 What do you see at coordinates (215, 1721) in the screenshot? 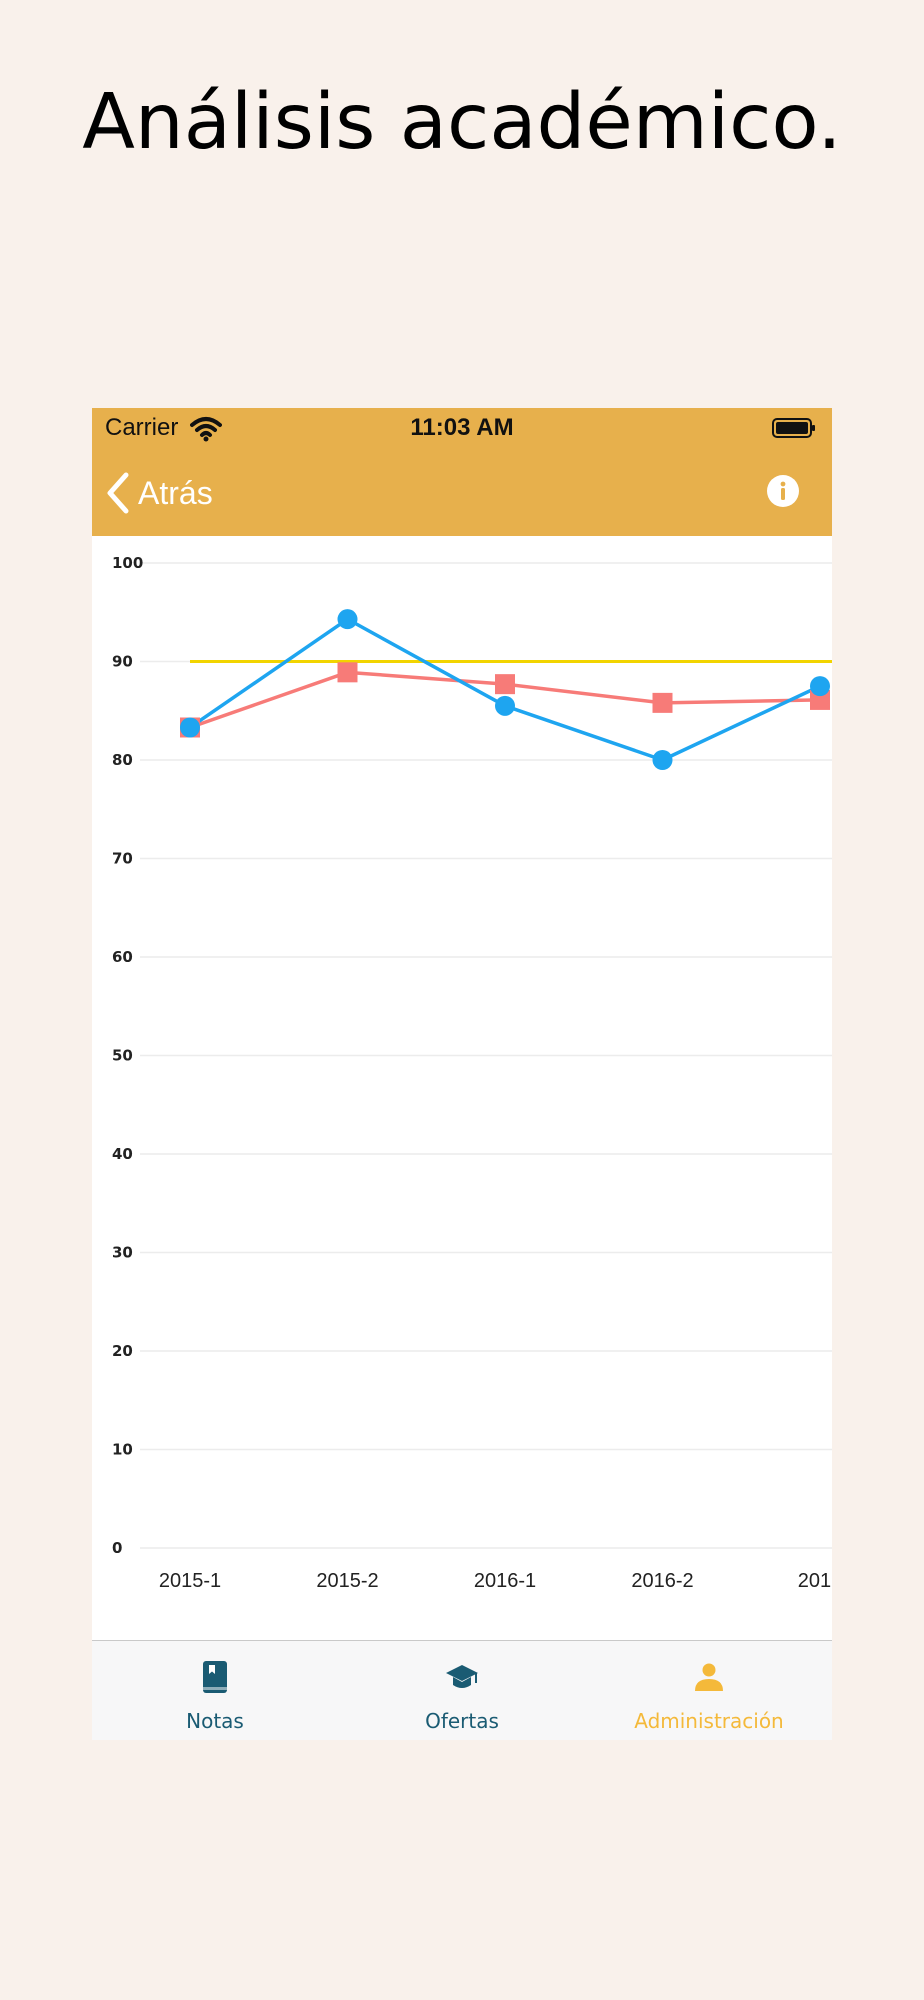
I see `tab-label-notas: Notas` at bounding box center [215, 1721].